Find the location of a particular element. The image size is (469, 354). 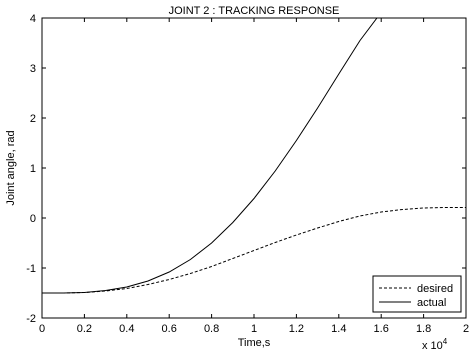

y-tick-label: 3 is located at coordinates (33, 69).